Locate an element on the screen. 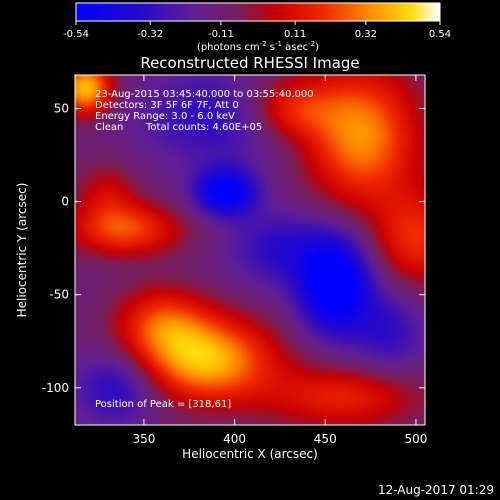  colorbar-tick-label: -0.32 is located at coordinates (150, 34).